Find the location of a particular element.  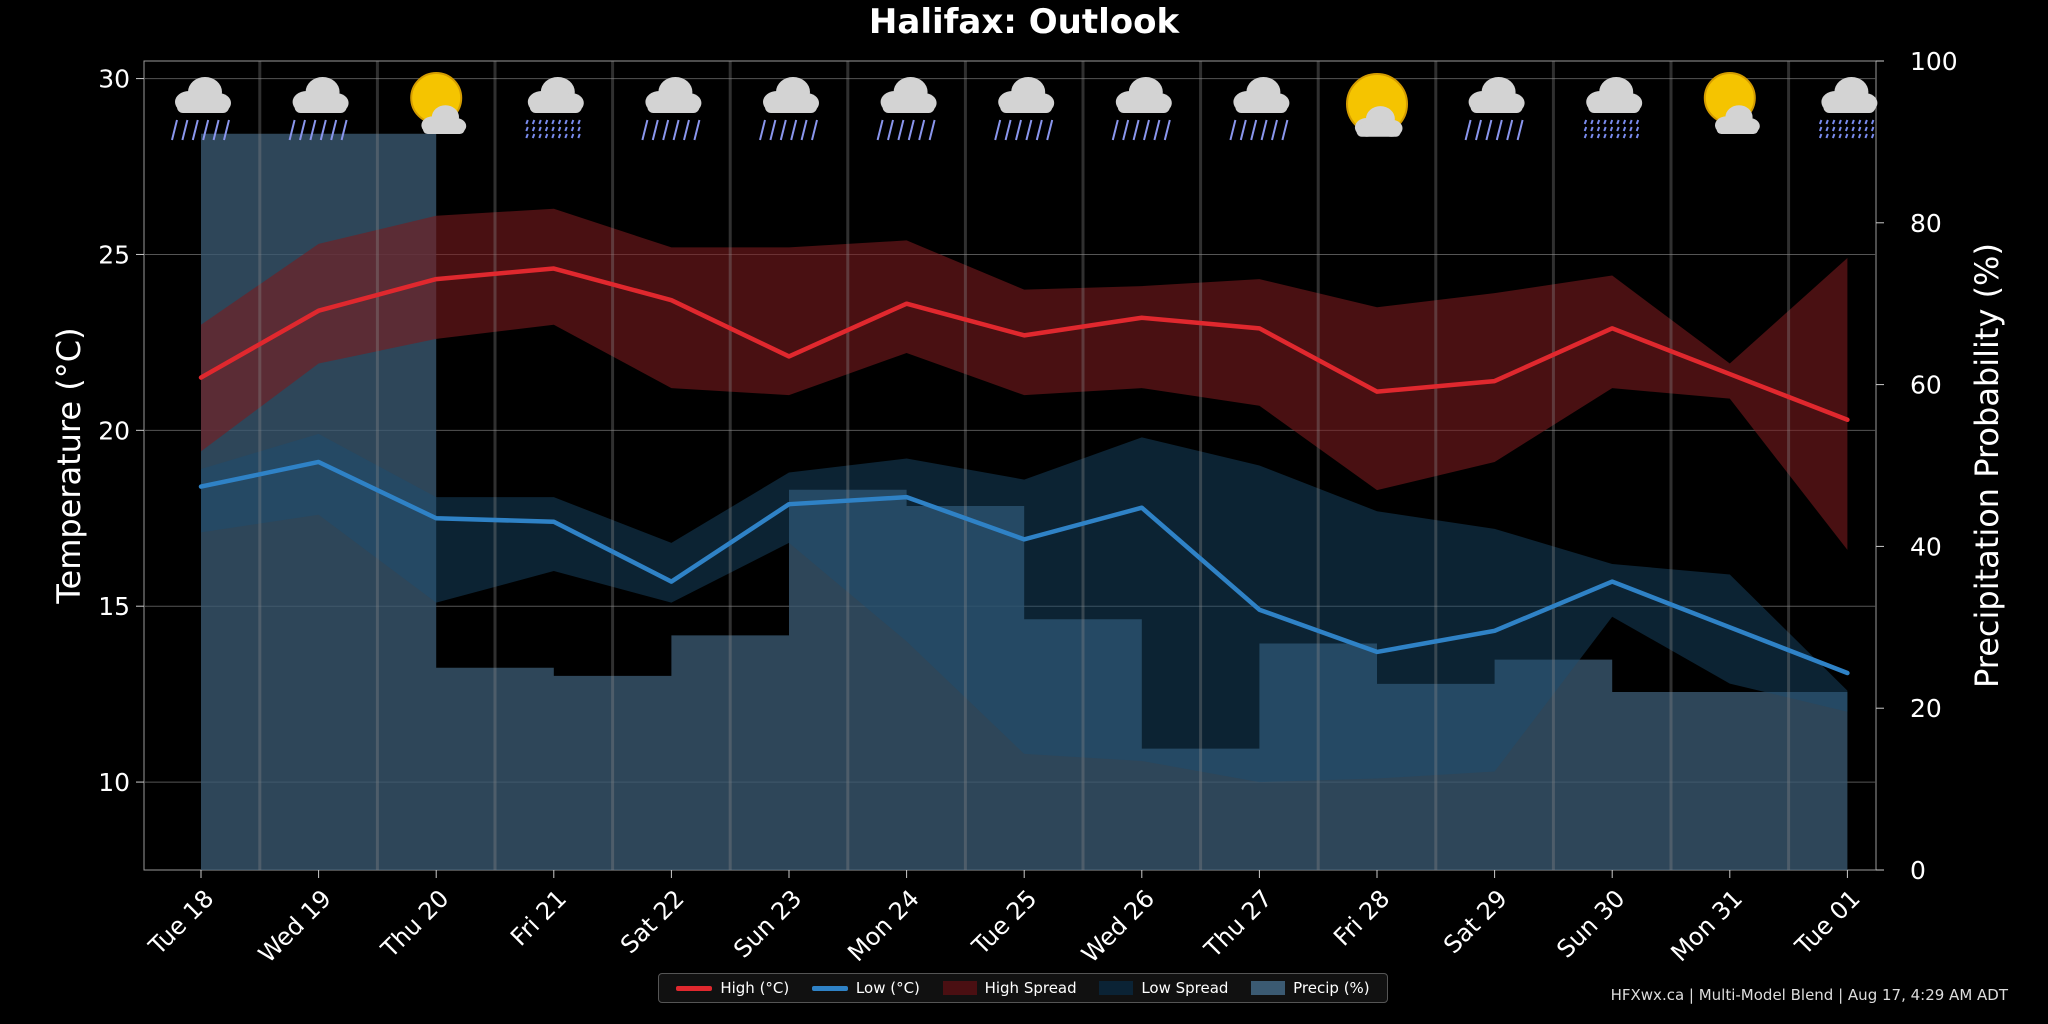

y-tick-label: 20 is located at coordinates (114, 430).